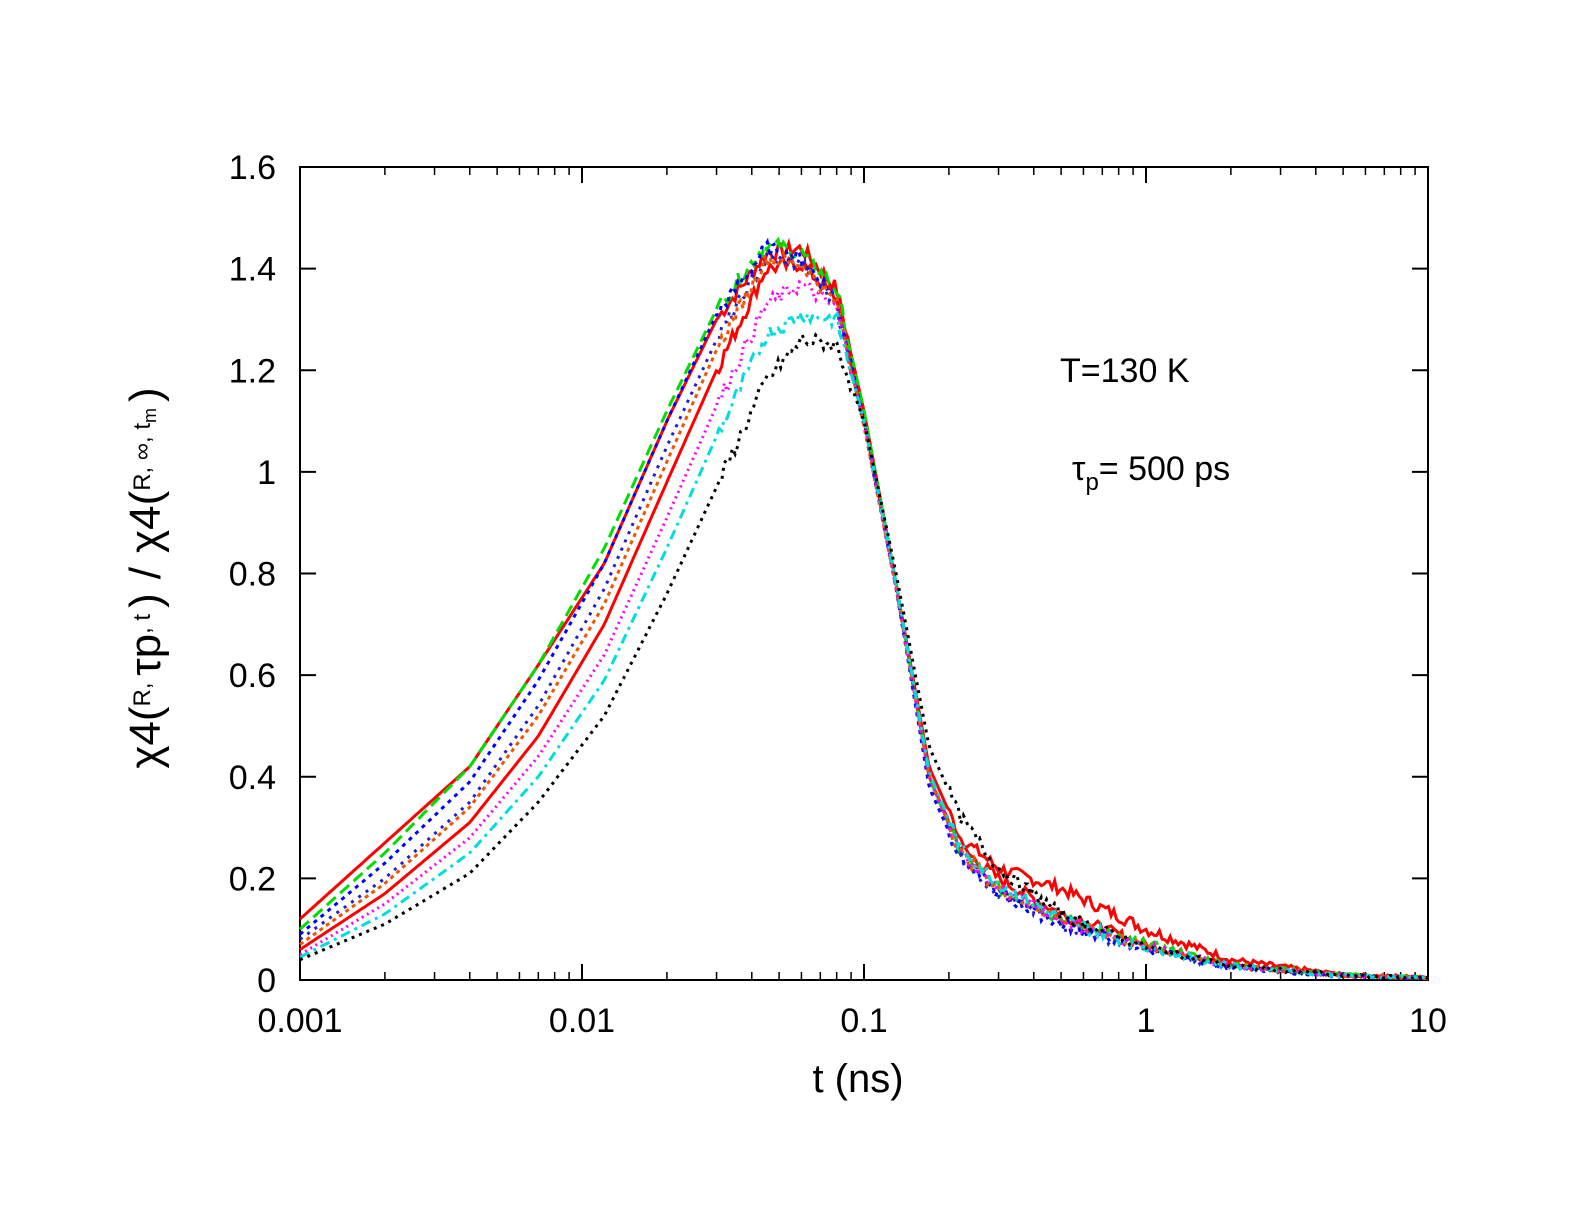  What do you see at coordinates (1146, 1021) in the screenshot?
I see `x-tick-label: 1` at bounding box center [1146, 1021].